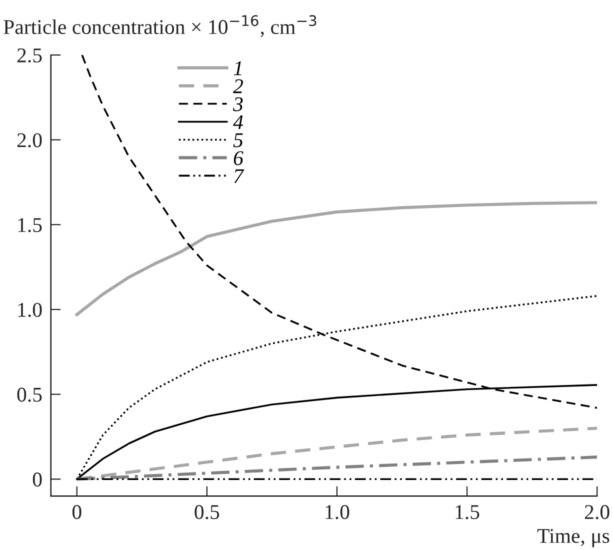 This screenshot has height=550, width=613. Describe the element at coordinates (239, 158) in the screenshot. I see `legend-label: 6` at that location.